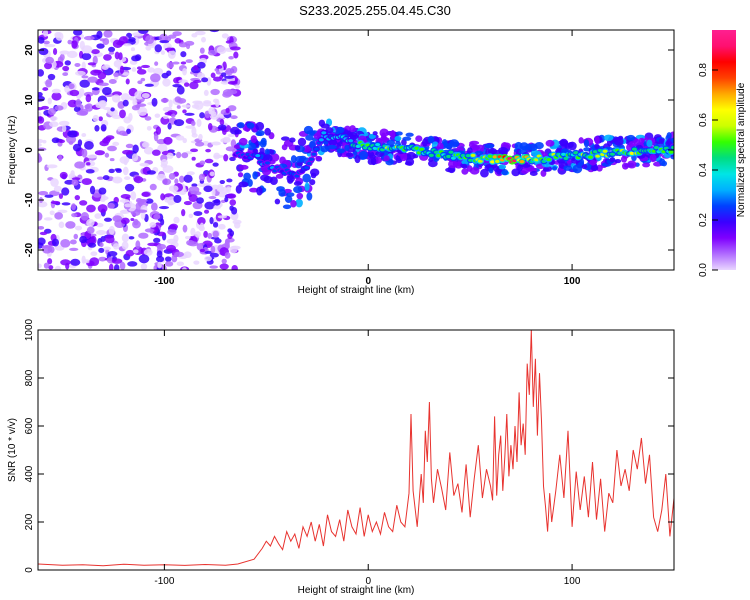 This screenshot has height=600, width=750. I want to click on y-tick-label: 200, so click(29, 521).